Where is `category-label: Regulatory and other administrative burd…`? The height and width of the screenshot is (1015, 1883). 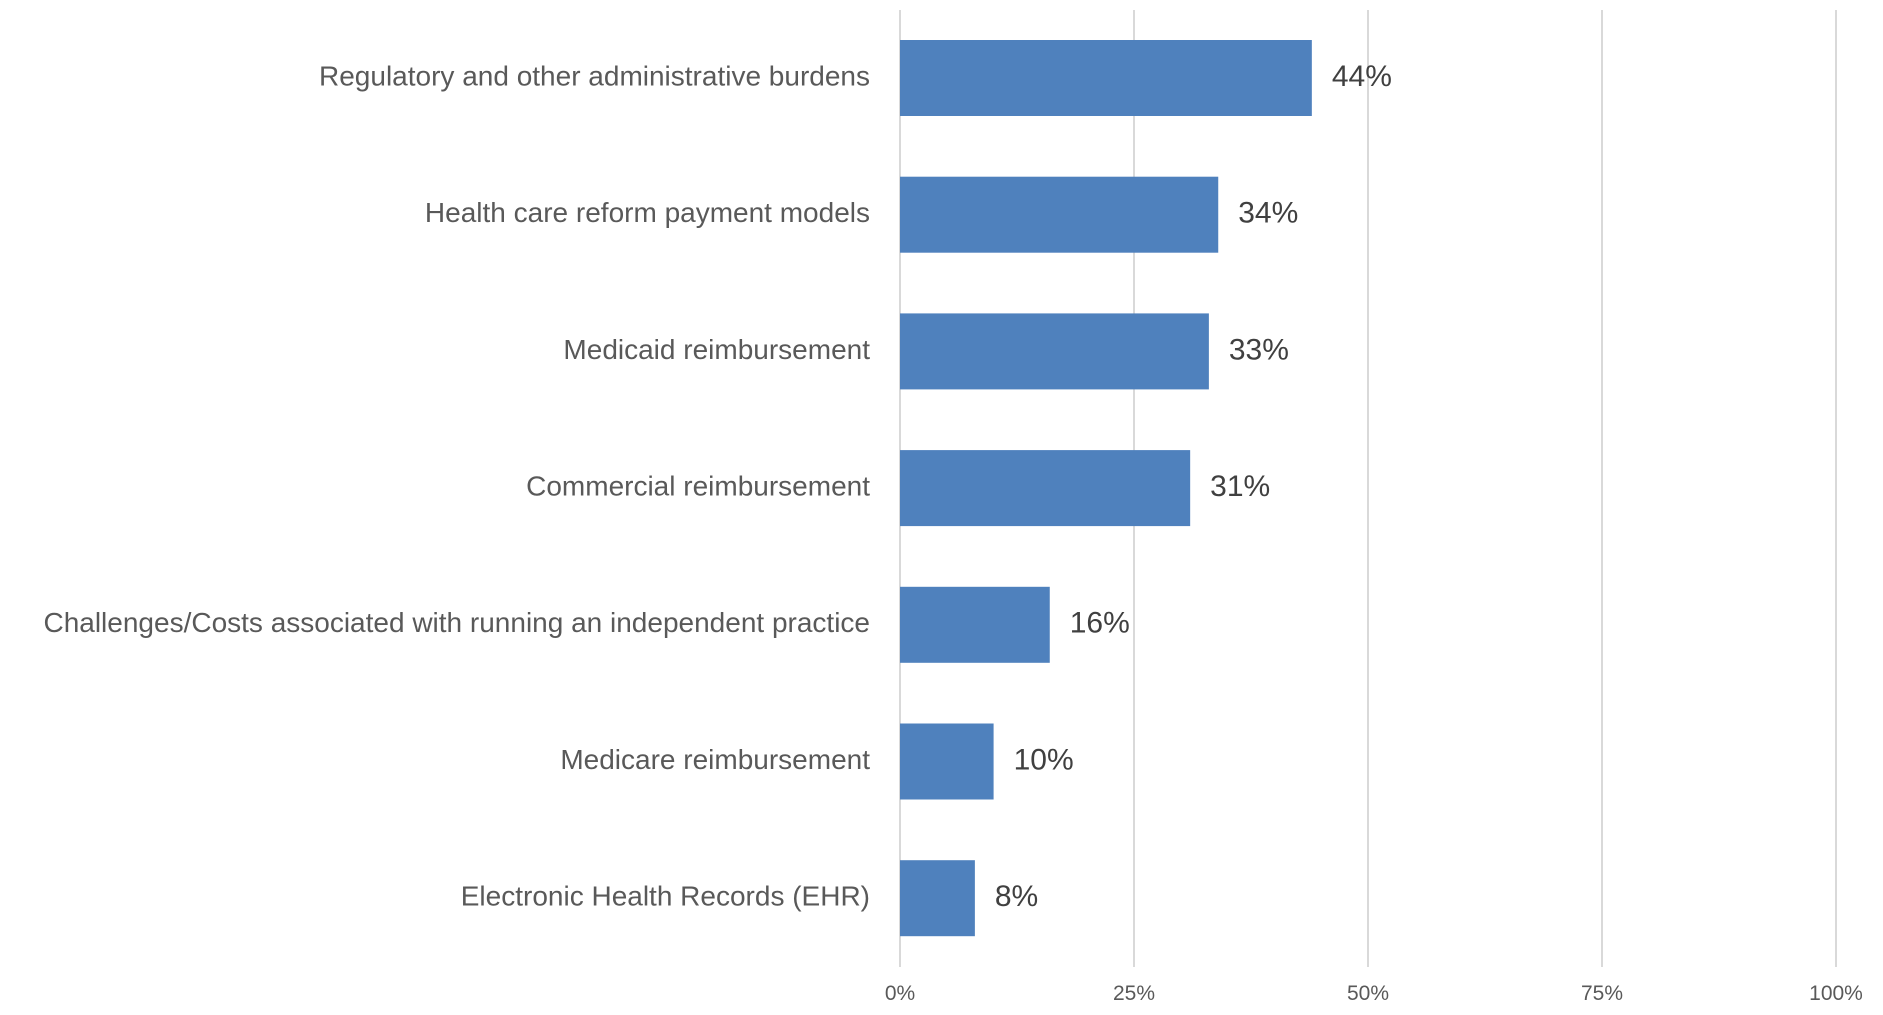
category-label: Regulatory and other administrative burd… is located at coordinates (594, 75).